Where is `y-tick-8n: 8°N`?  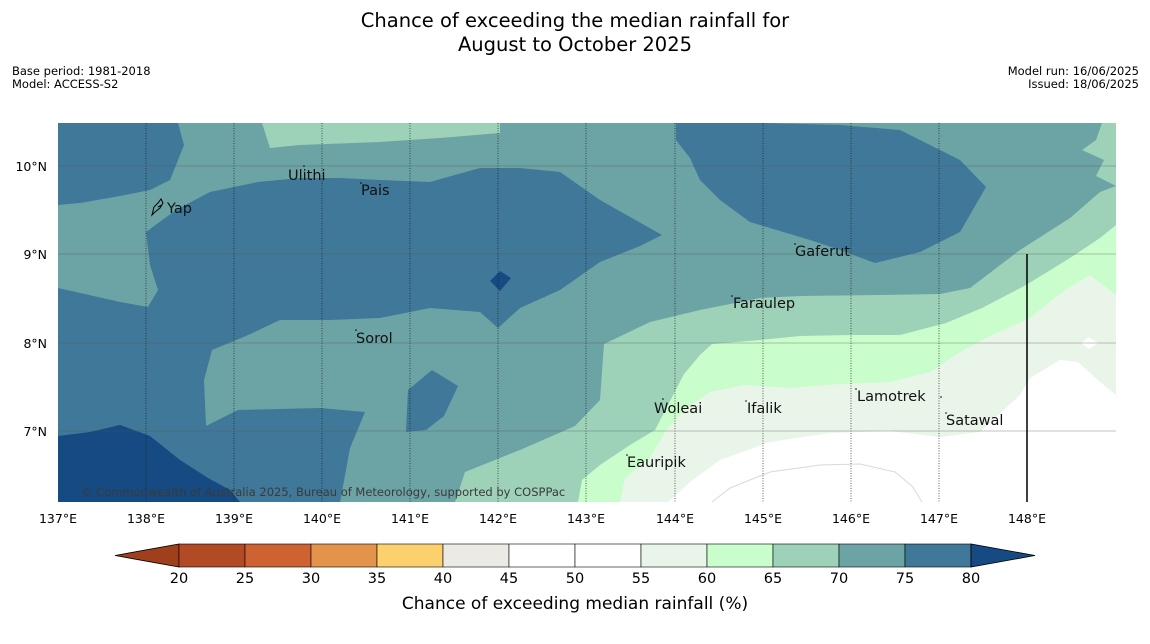 y-tick-8n: 8°N is located at coordinates (35, 343).